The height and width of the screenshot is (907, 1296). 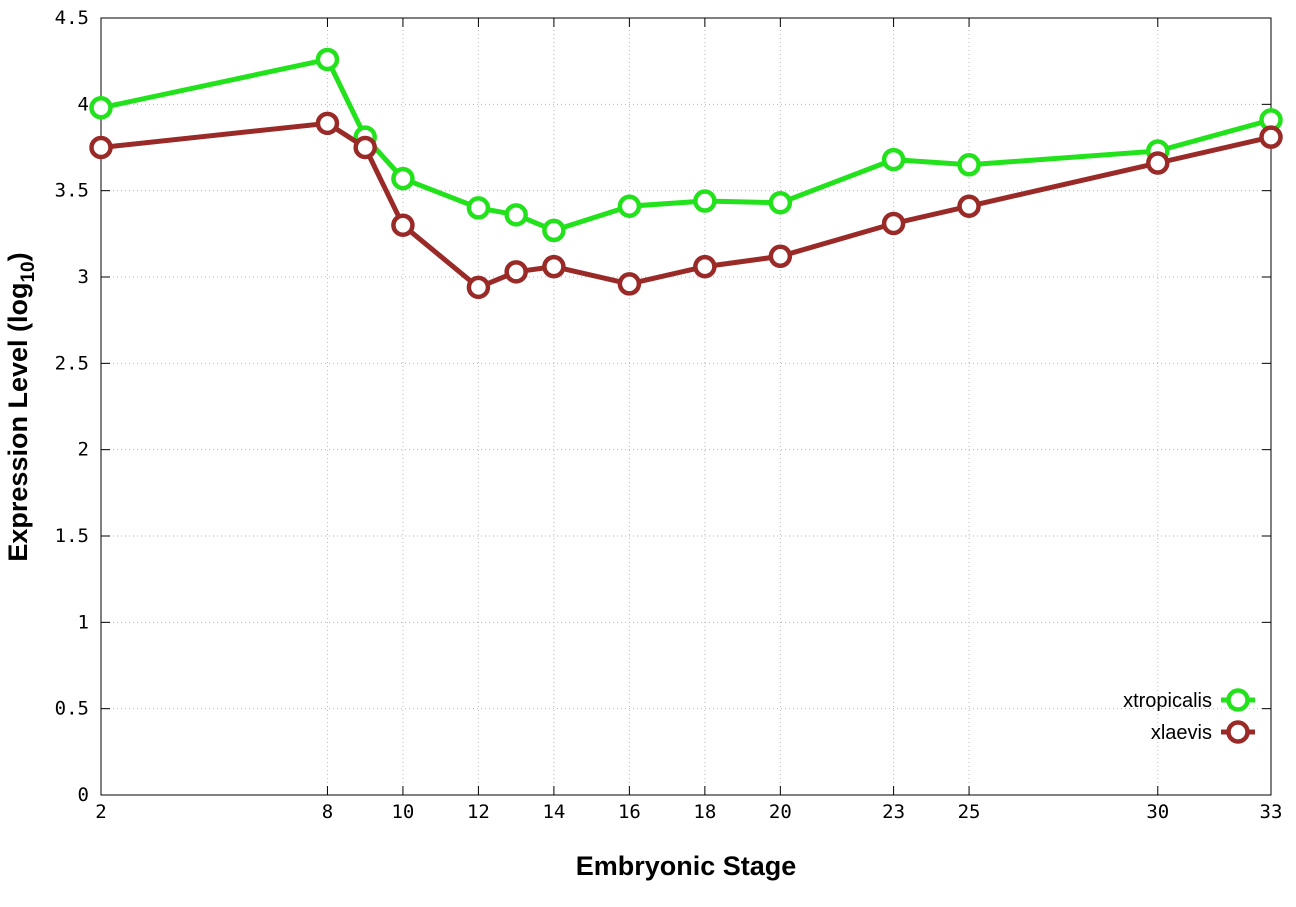 I want to click on x-tick-label: 8, so click(x=327, y=812).